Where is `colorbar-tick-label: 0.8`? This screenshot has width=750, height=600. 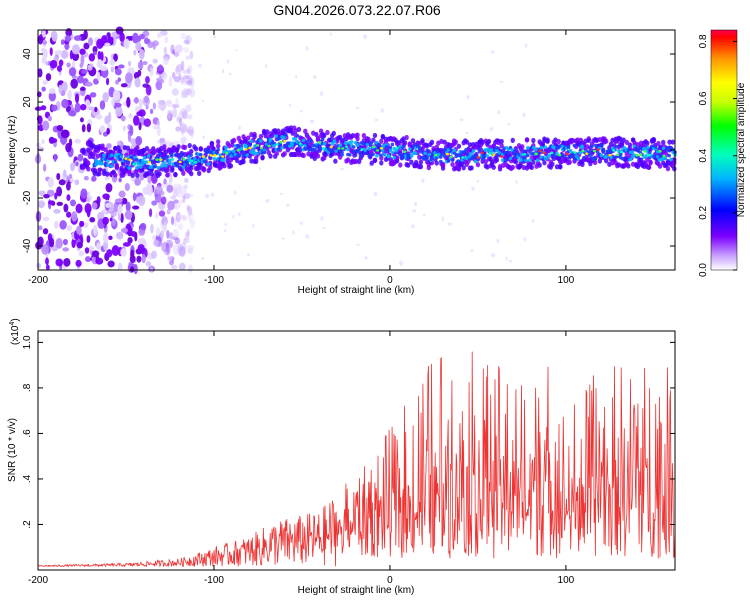
colorbar-tick-label: 0.8 is located at coordinates (703, 41).